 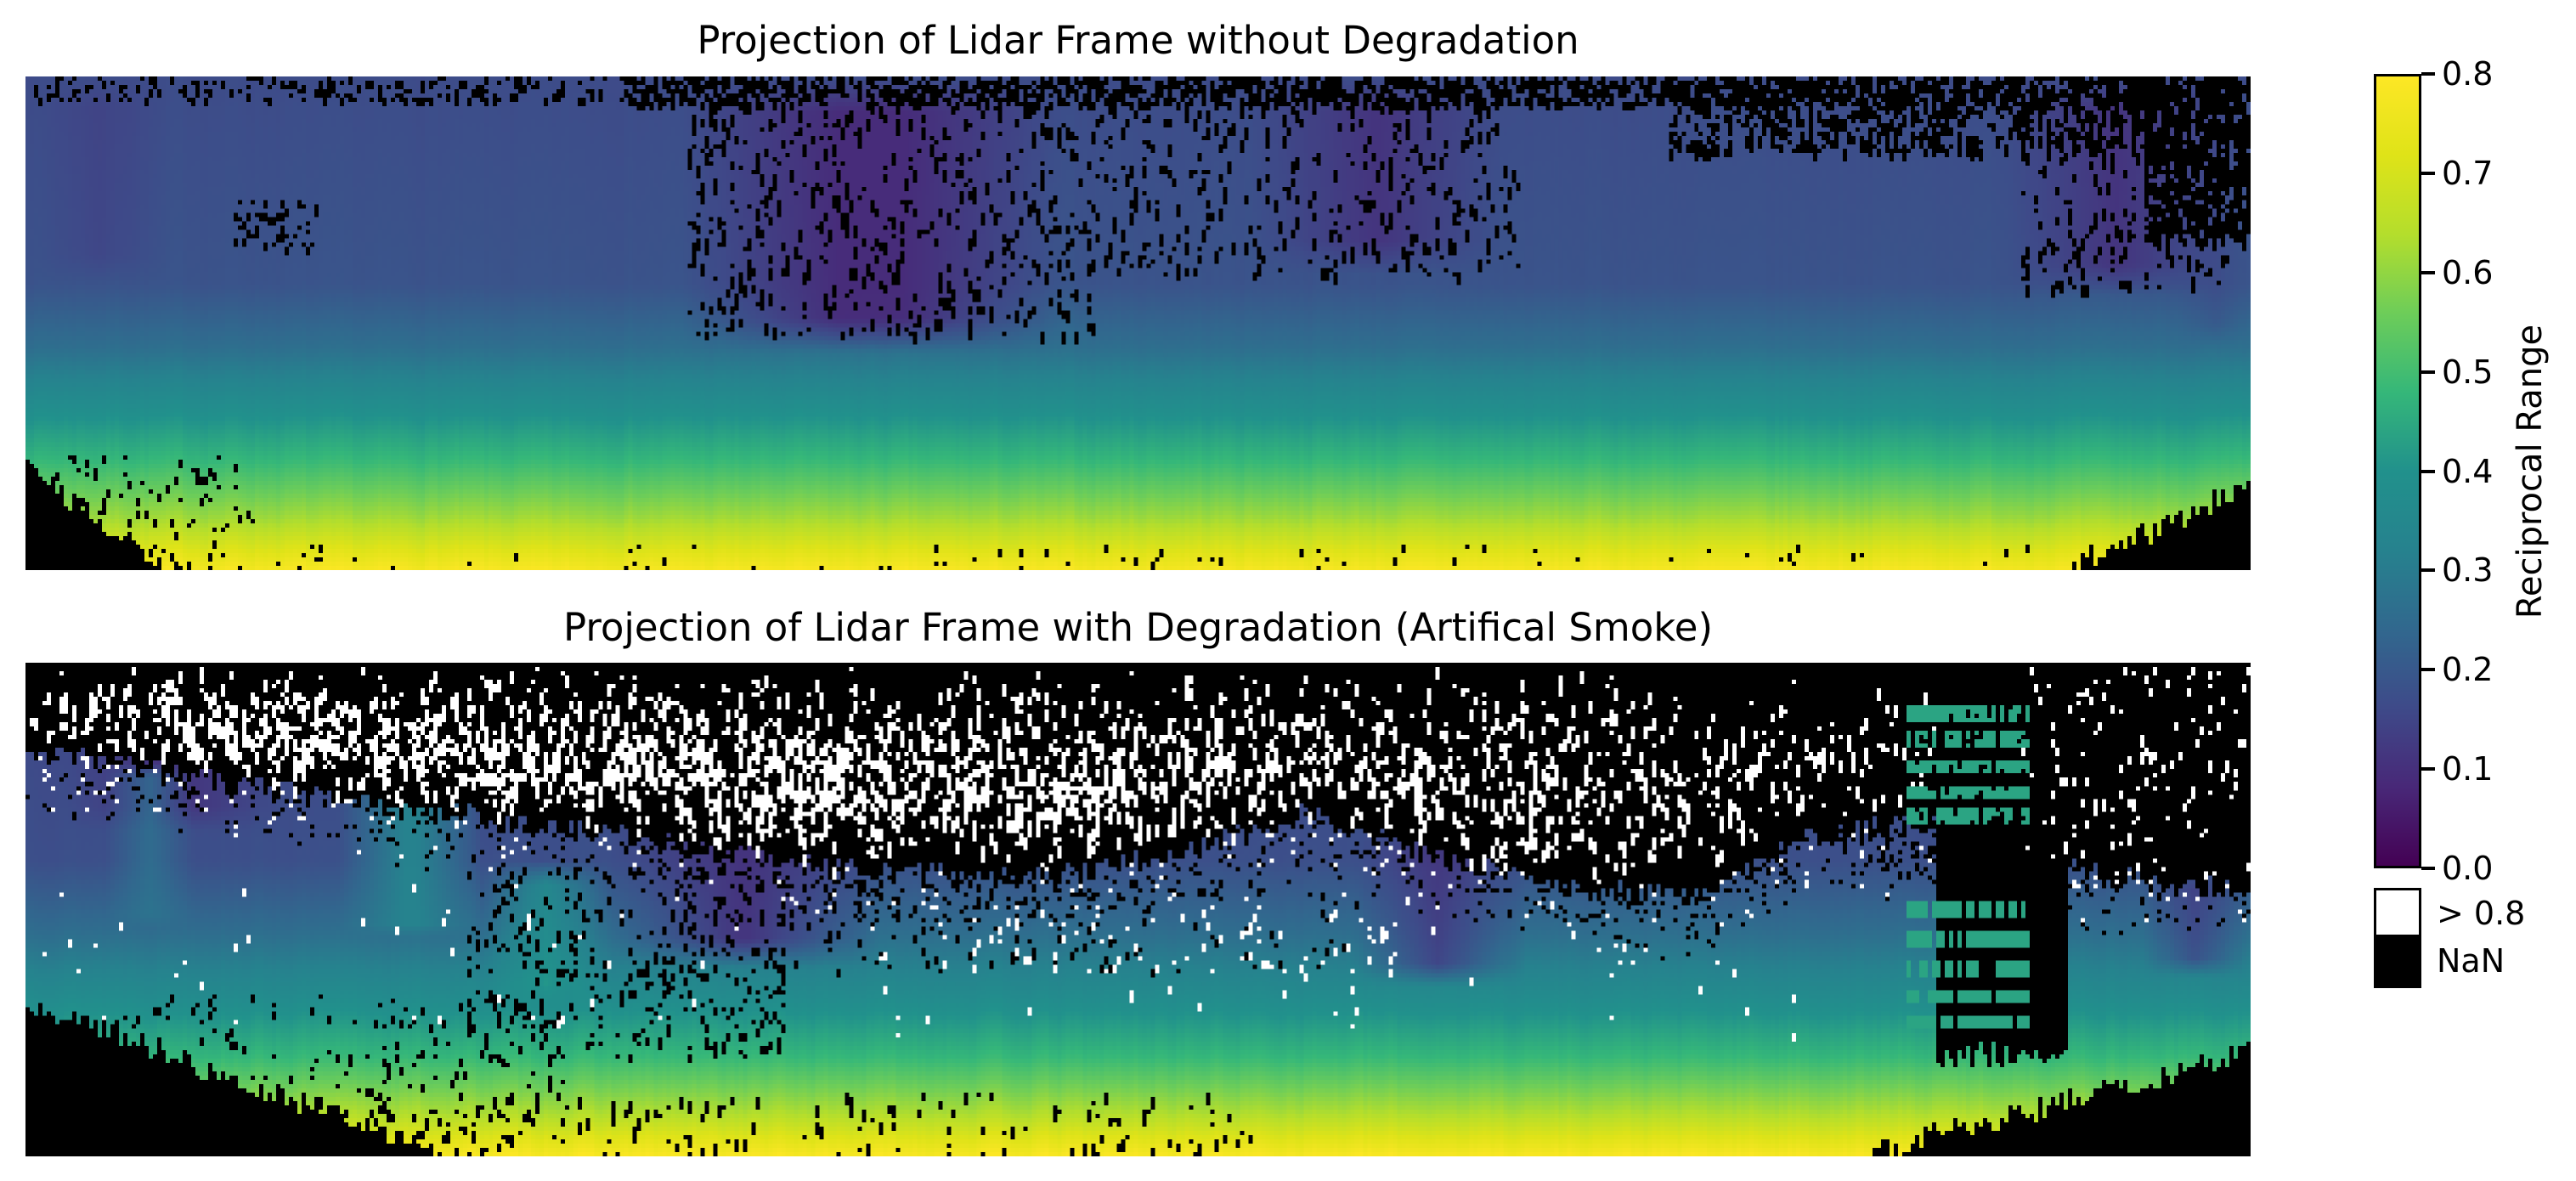 What do you see at coordinates (2397, 961) in the screenshot?
I see `legend-swatch-nan` at bounding box center [2397, 961].